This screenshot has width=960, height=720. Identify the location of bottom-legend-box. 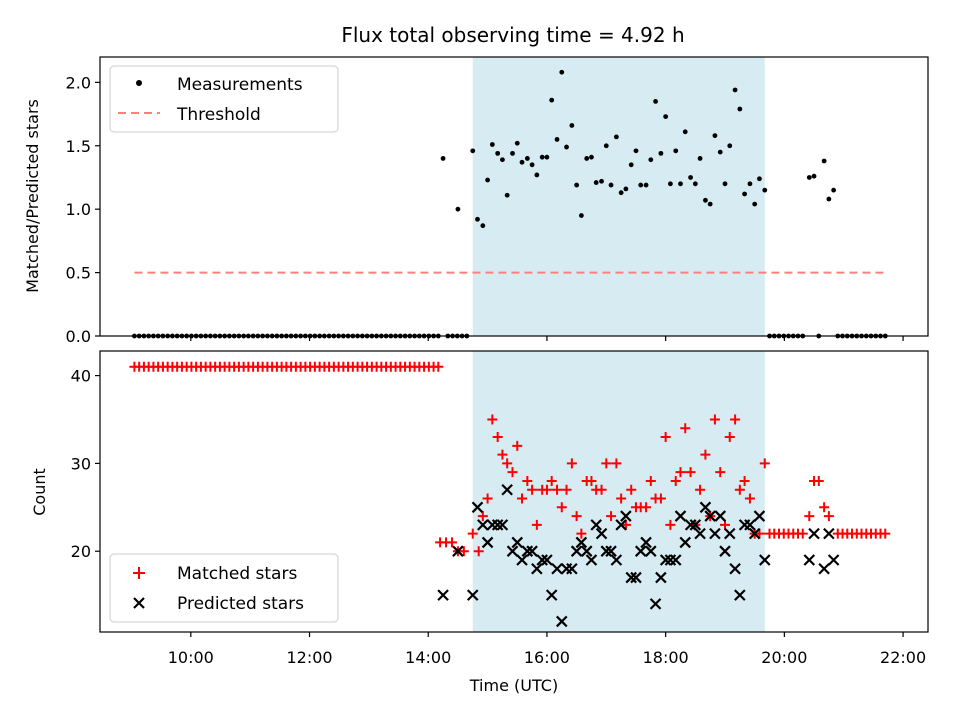
(224, 588).